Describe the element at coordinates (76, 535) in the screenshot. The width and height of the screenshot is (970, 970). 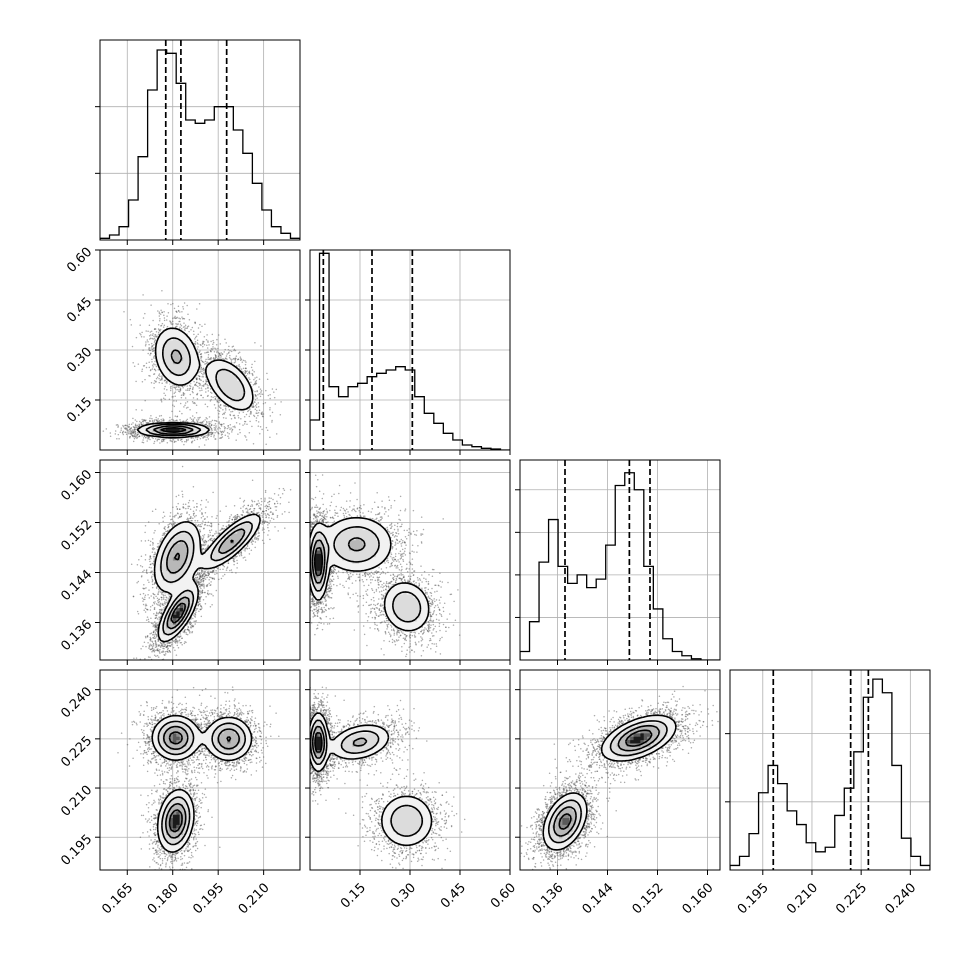
I see `y-tick-label: 0.152` at that location.